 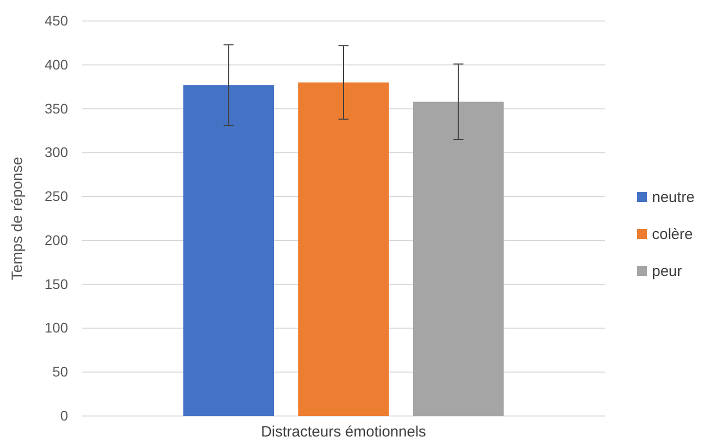 What do you see at coordinates (672, 234) in the screenshot?
I see `legend-label: colère` at bounding box center [672, 234].